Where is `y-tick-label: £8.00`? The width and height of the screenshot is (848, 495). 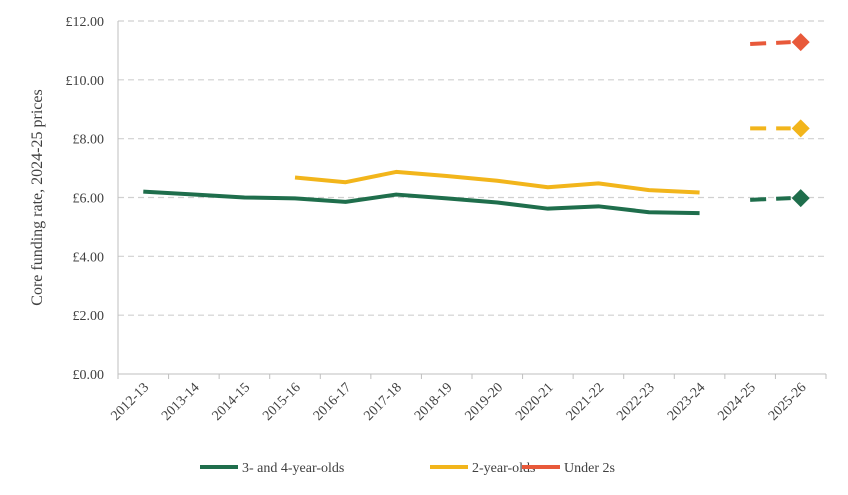 y-tick-label: £8.00 is located at coordinates (89, 140).